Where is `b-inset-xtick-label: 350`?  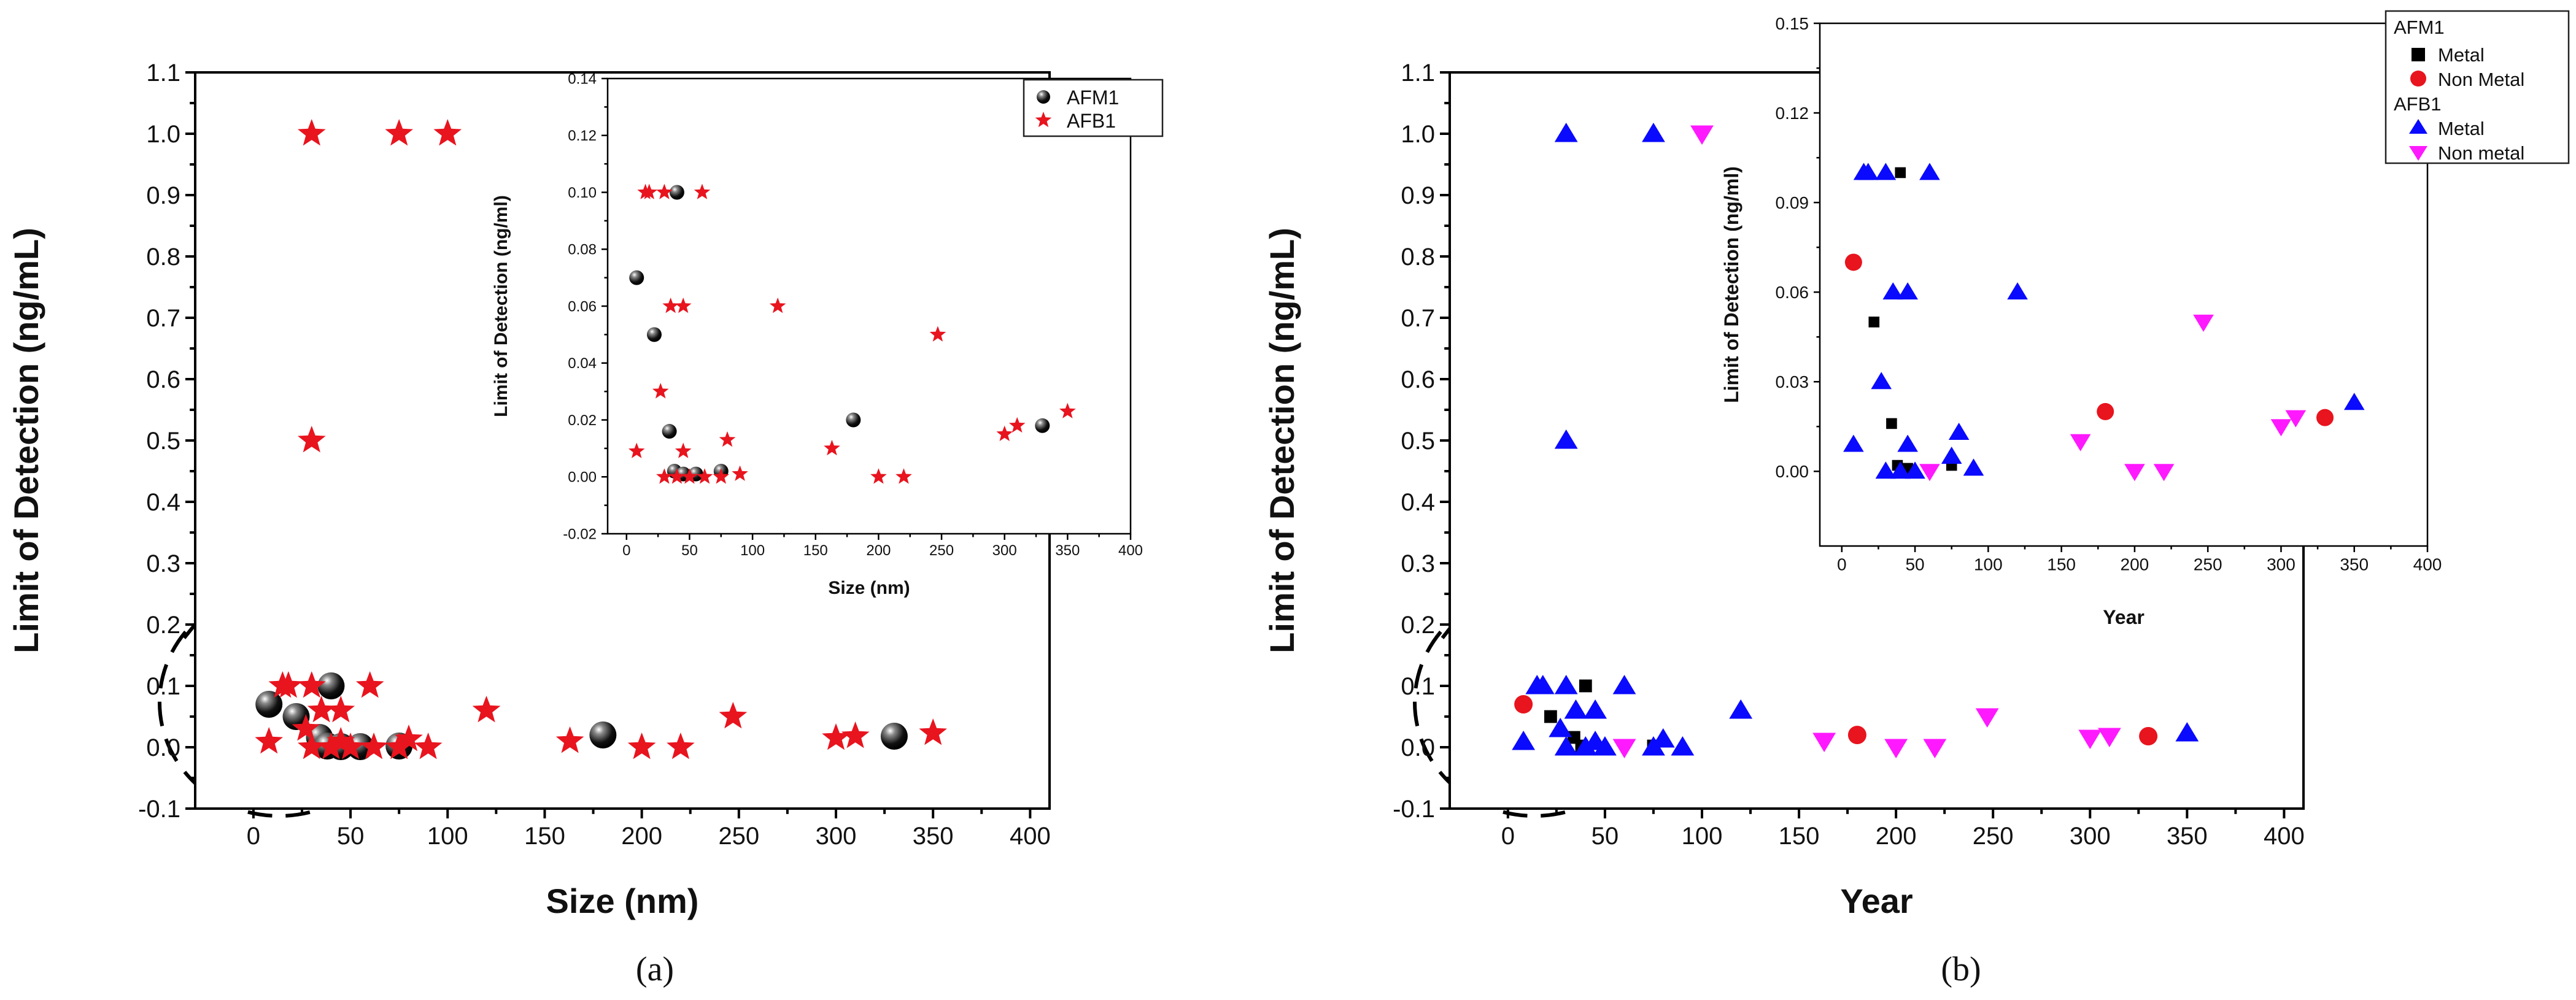
b-inset-xtick-label: 350 is located at coordinates (2354, 564).